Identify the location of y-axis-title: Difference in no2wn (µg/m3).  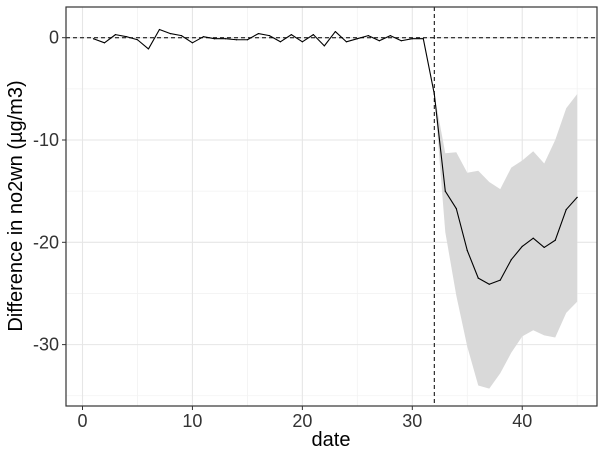
(16, 205).